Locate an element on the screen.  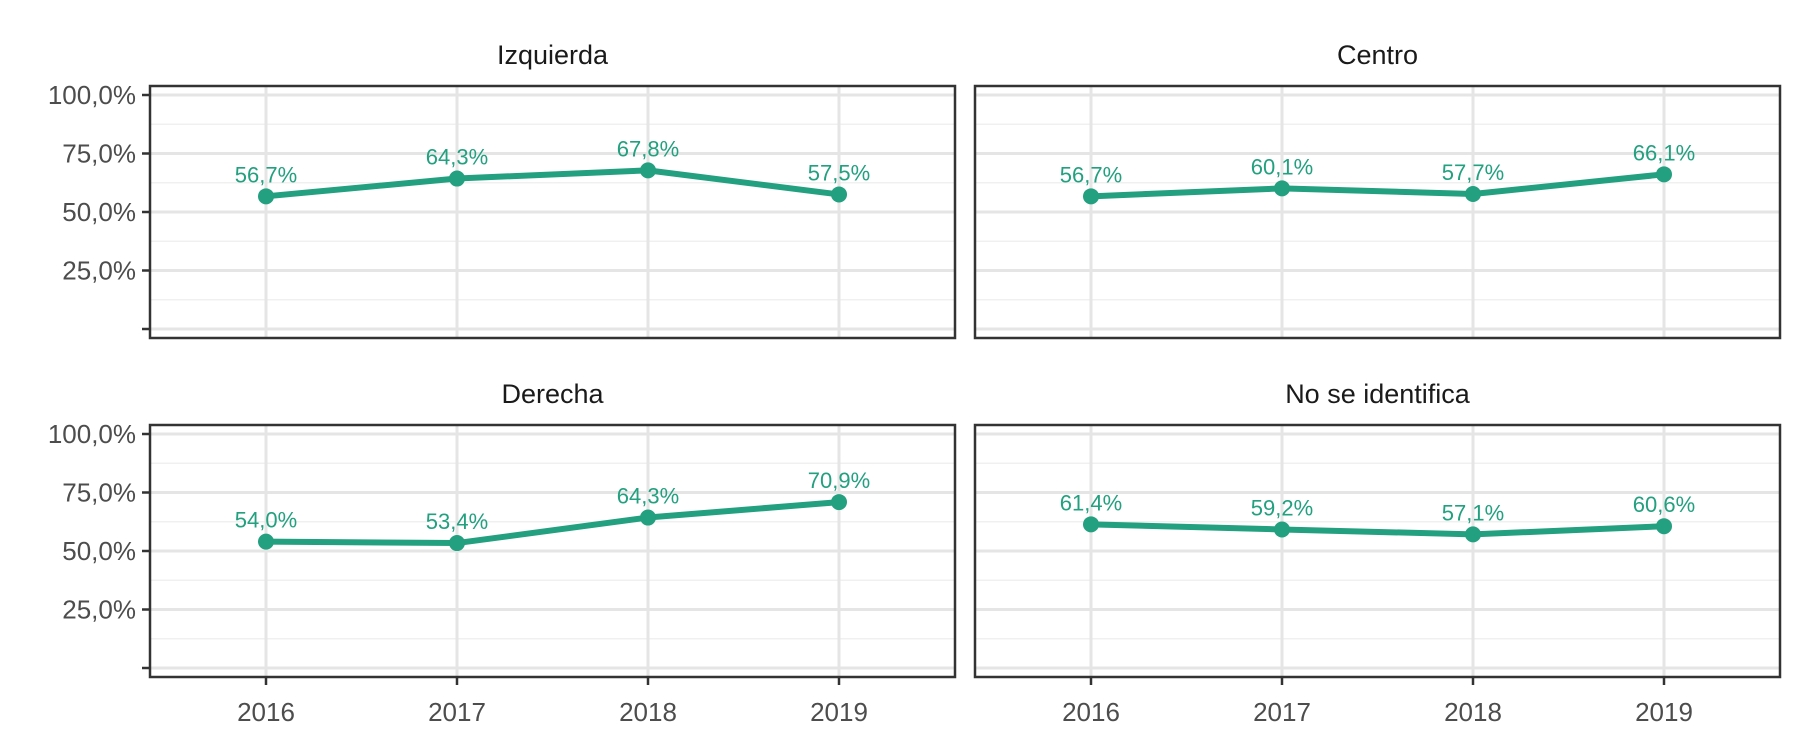
data-label: 57,5% is located at coordinates (839, 172).